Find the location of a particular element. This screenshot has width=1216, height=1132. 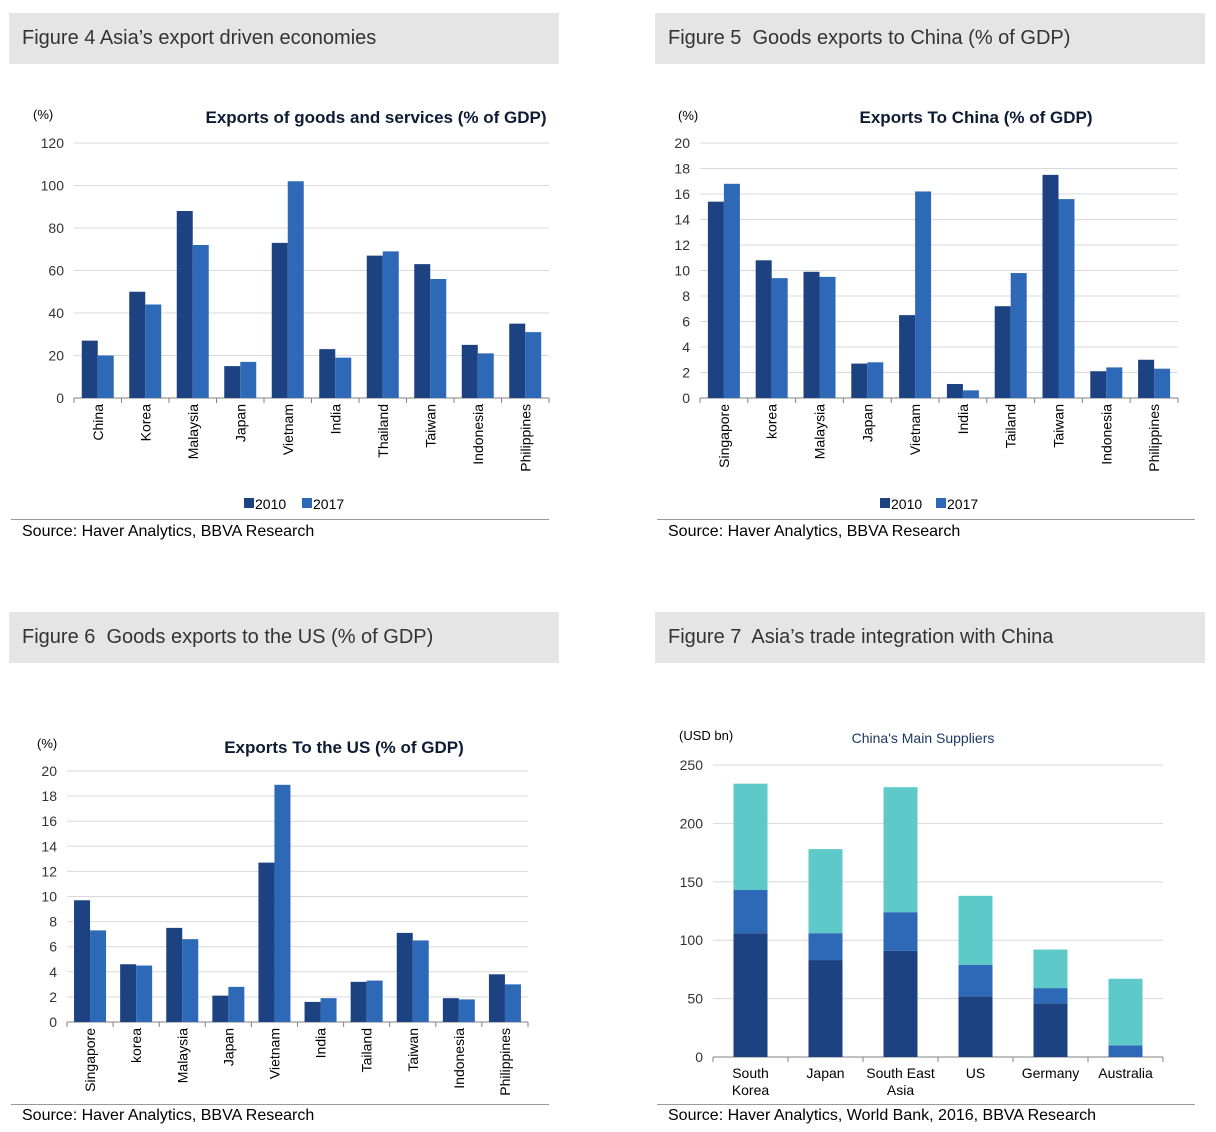

x-category-label: India is located at coordinates (335, 419).